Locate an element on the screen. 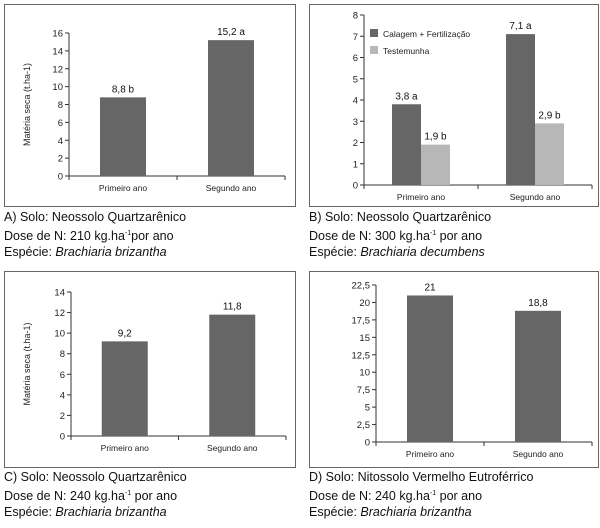 The width and height of the screenshot is (600, 528). caption-d-solo: D) Solo: Nitossolo Vermelho Eutroférrico is located at coordinates (421, 477).